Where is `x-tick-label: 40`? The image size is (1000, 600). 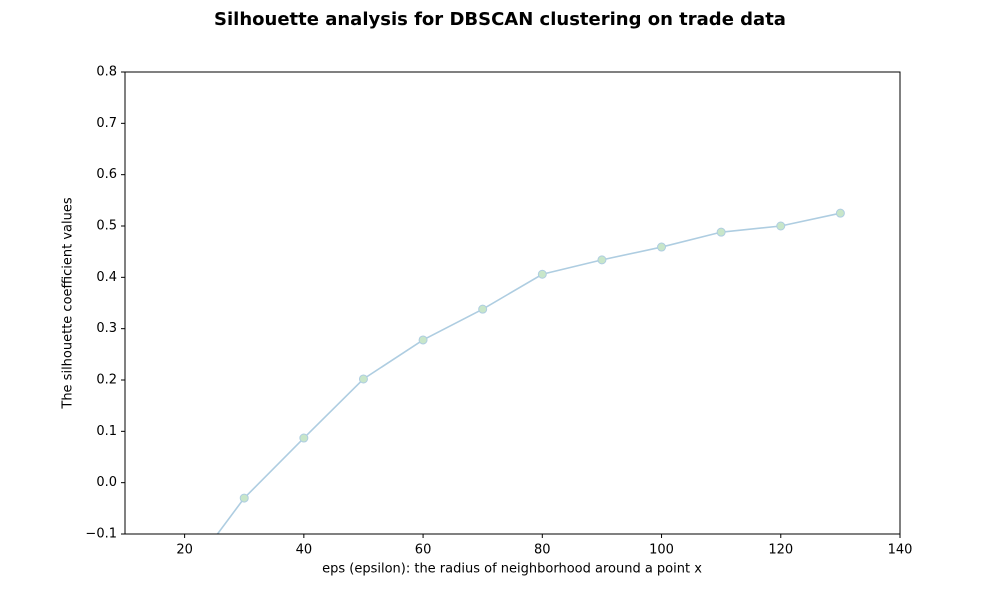 x-tick-label: 40 is located at coordinates (304, 550).